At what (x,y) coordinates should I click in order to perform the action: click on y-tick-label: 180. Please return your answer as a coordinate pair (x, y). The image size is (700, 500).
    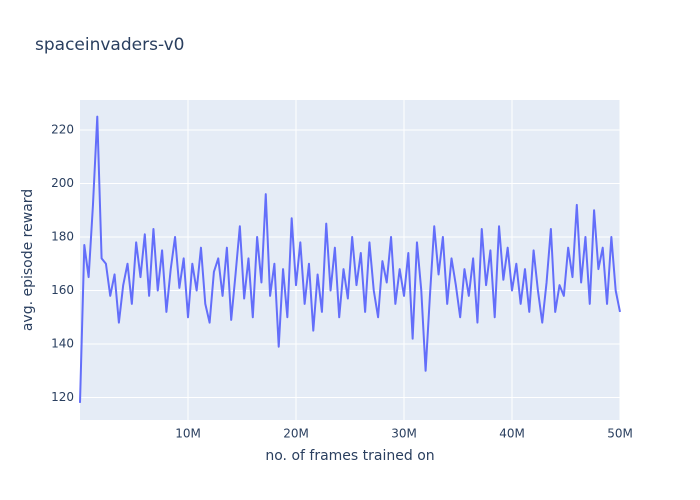
    Looking at the image, I should click on (62, 236).